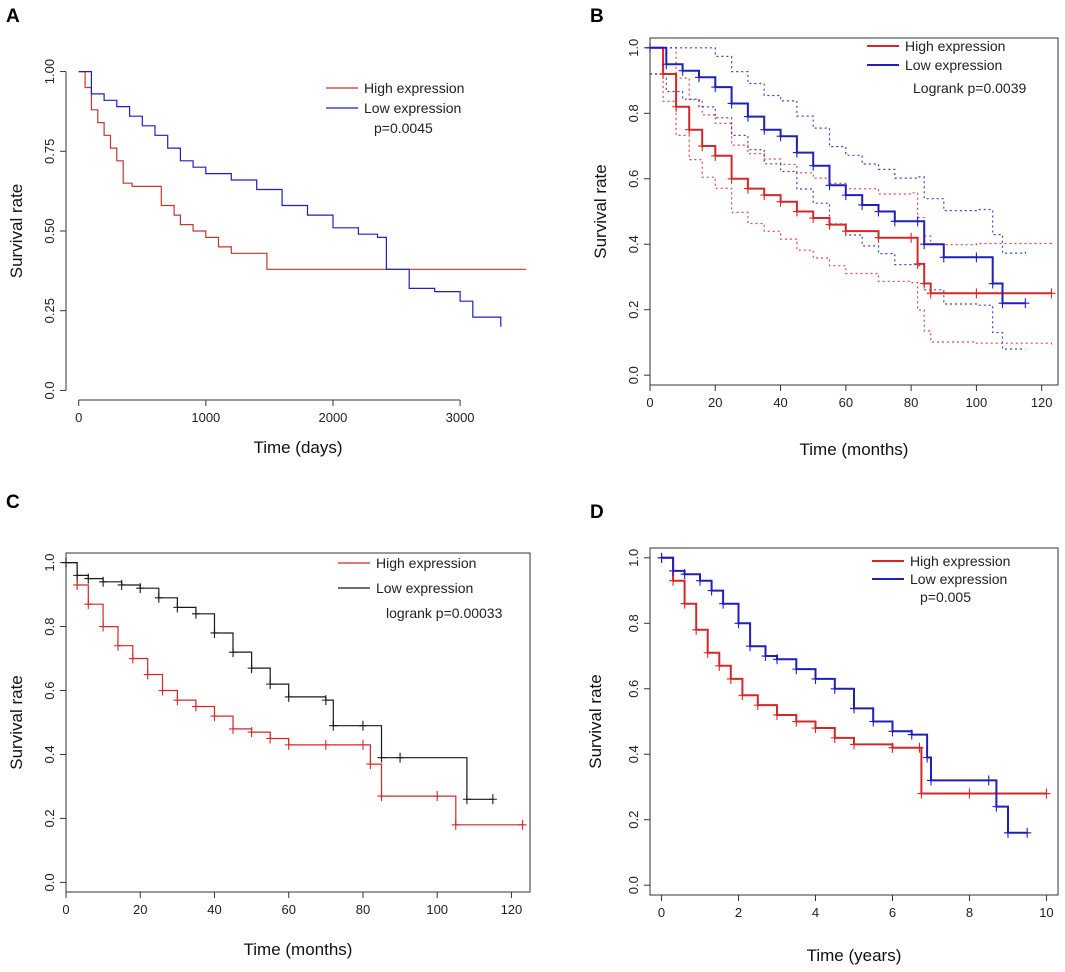  What do you see at coordinates (969, 912) in the screenshot?
I see `x-tick-label: 8` at bounding box center [969, 912].